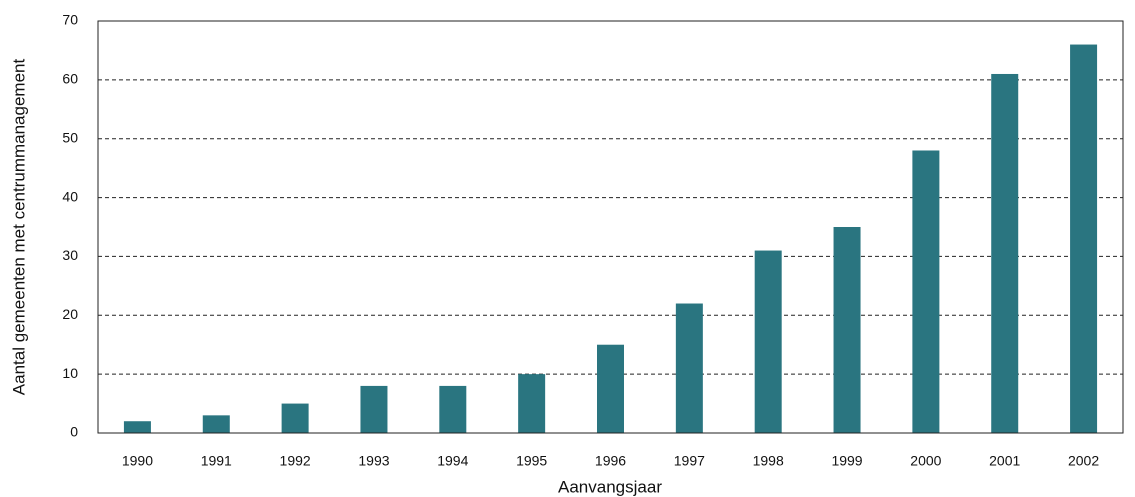  Describe the element at coordinates (1004, 461) in the screenshot. I see `x-tick-label: 2001` at that location.